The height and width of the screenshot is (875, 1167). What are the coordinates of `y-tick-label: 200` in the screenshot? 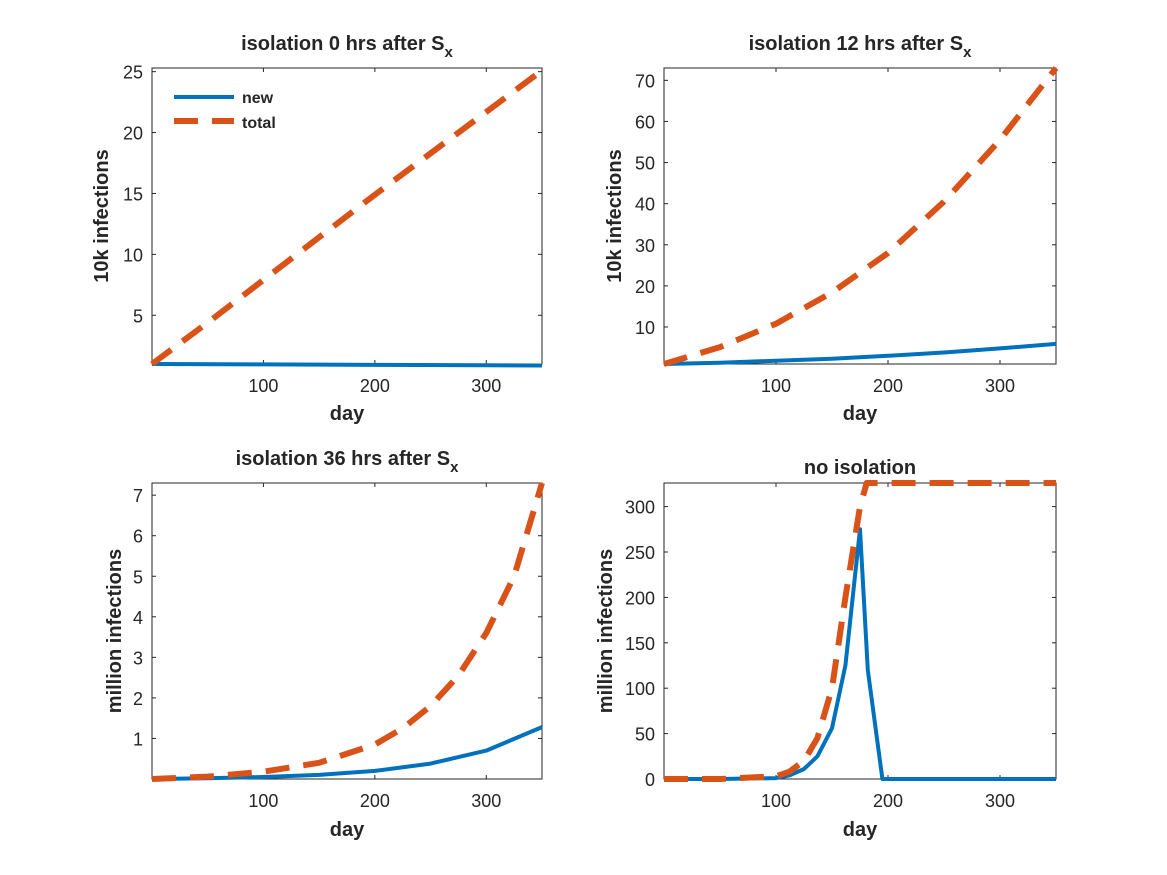 It's located at (640, 598).